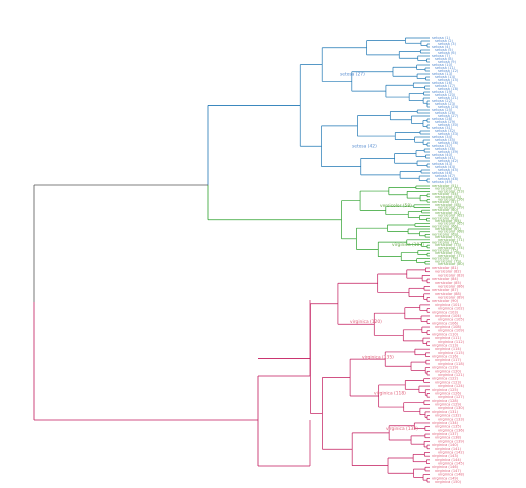  What do you see at coordinates (445, 434) in the screenshot?
I see `leaf-label: virginica (137)` at bounding box center [445, 434].